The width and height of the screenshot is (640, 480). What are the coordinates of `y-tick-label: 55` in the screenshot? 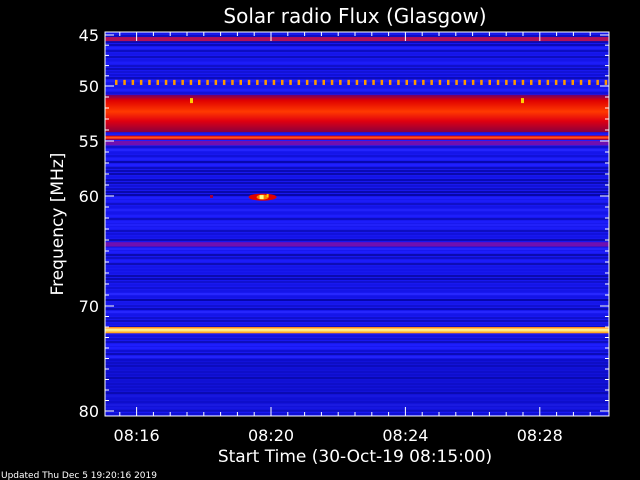 It's located at (89, 141).